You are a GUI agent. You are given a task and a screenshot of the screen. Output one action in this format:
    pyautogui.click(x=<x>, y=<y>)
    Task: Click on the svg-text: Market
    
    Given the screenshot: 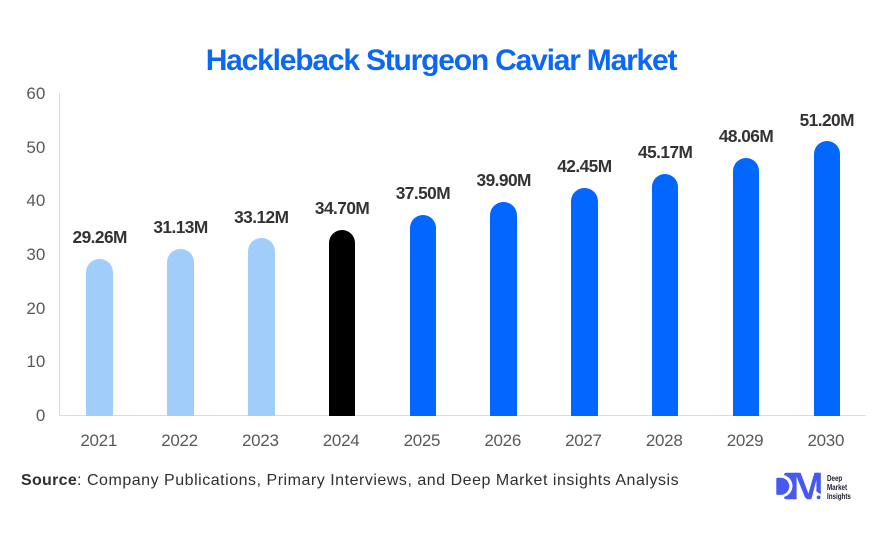 What is the action you would take?
    pyautogui.click(x=837, y=487)
    